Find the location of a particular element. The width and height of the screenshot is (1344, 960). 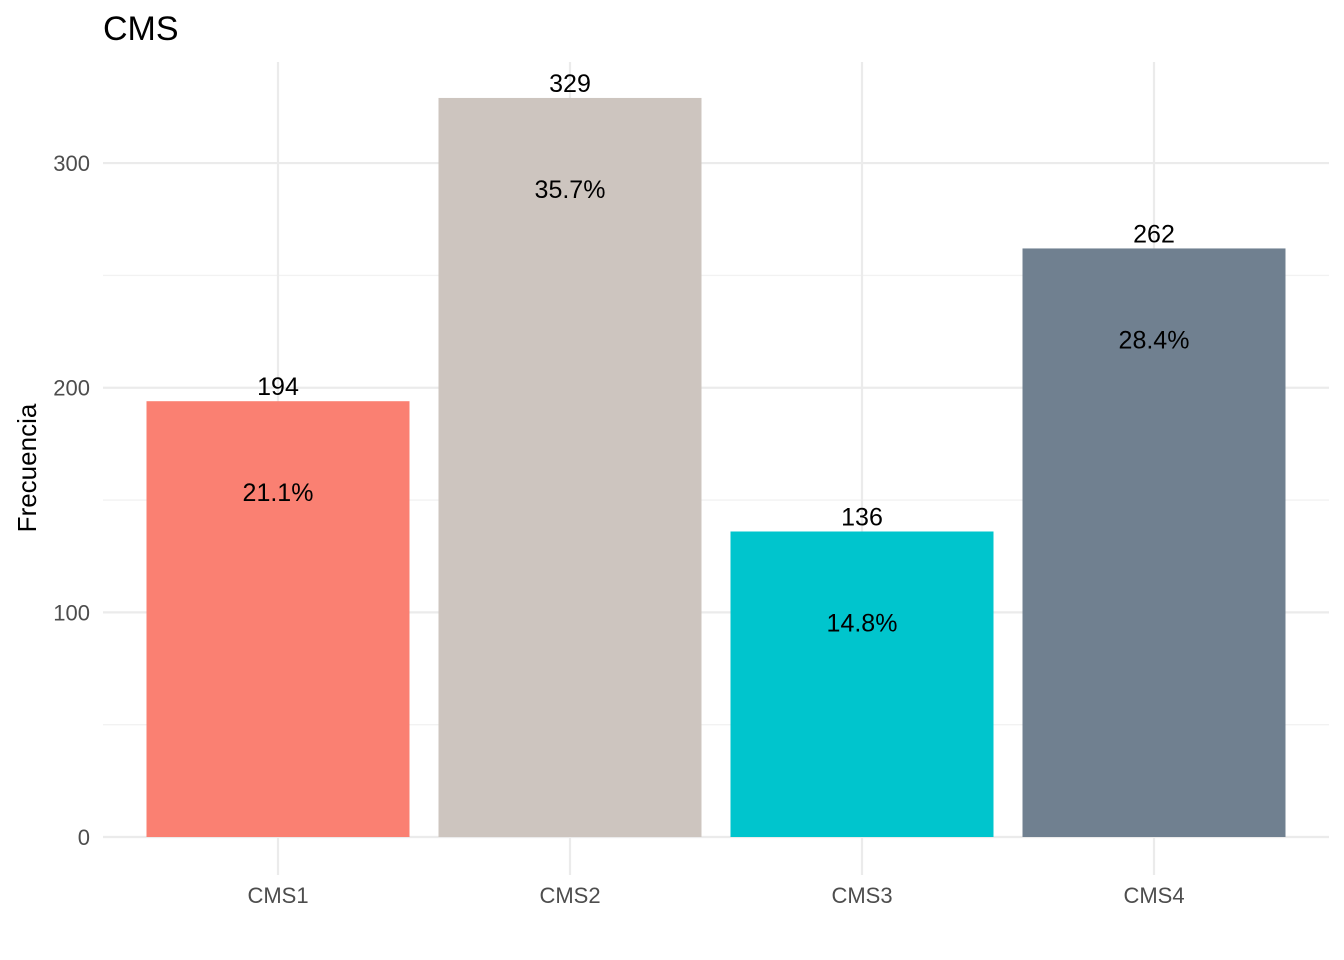

bar-cms1 is located at coordinates (278, 619).